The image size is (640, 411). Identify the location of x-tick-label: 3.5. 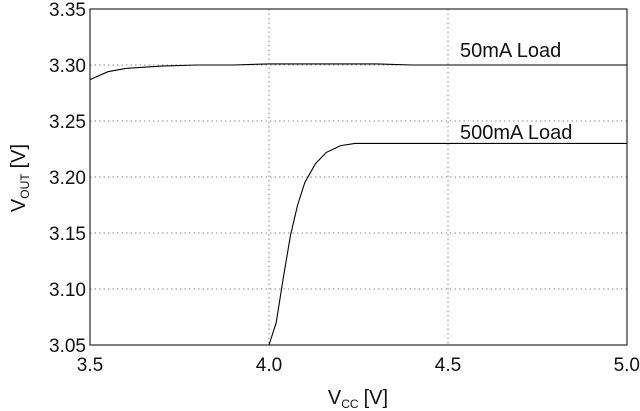
(90, 365).